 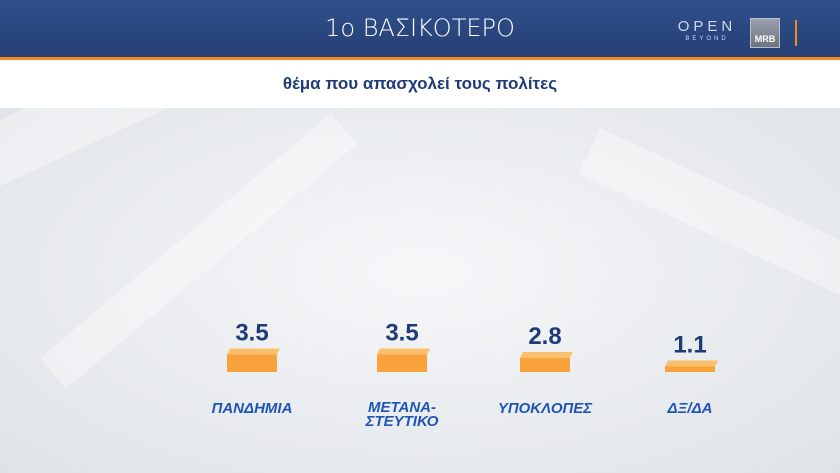 I want to click on subheader-band, so click(x=420, y=84).